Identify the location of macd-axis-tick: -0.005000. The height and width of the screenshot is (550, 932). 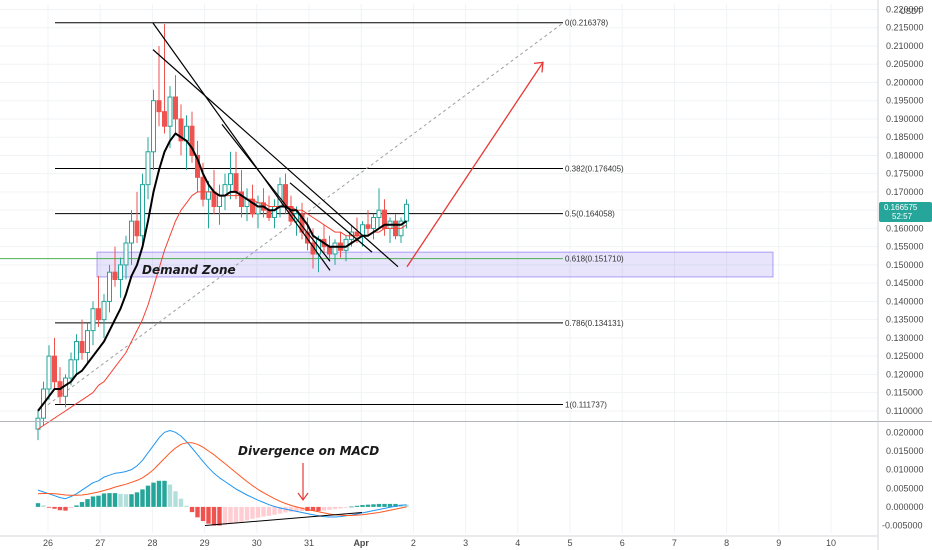
(902, 526).